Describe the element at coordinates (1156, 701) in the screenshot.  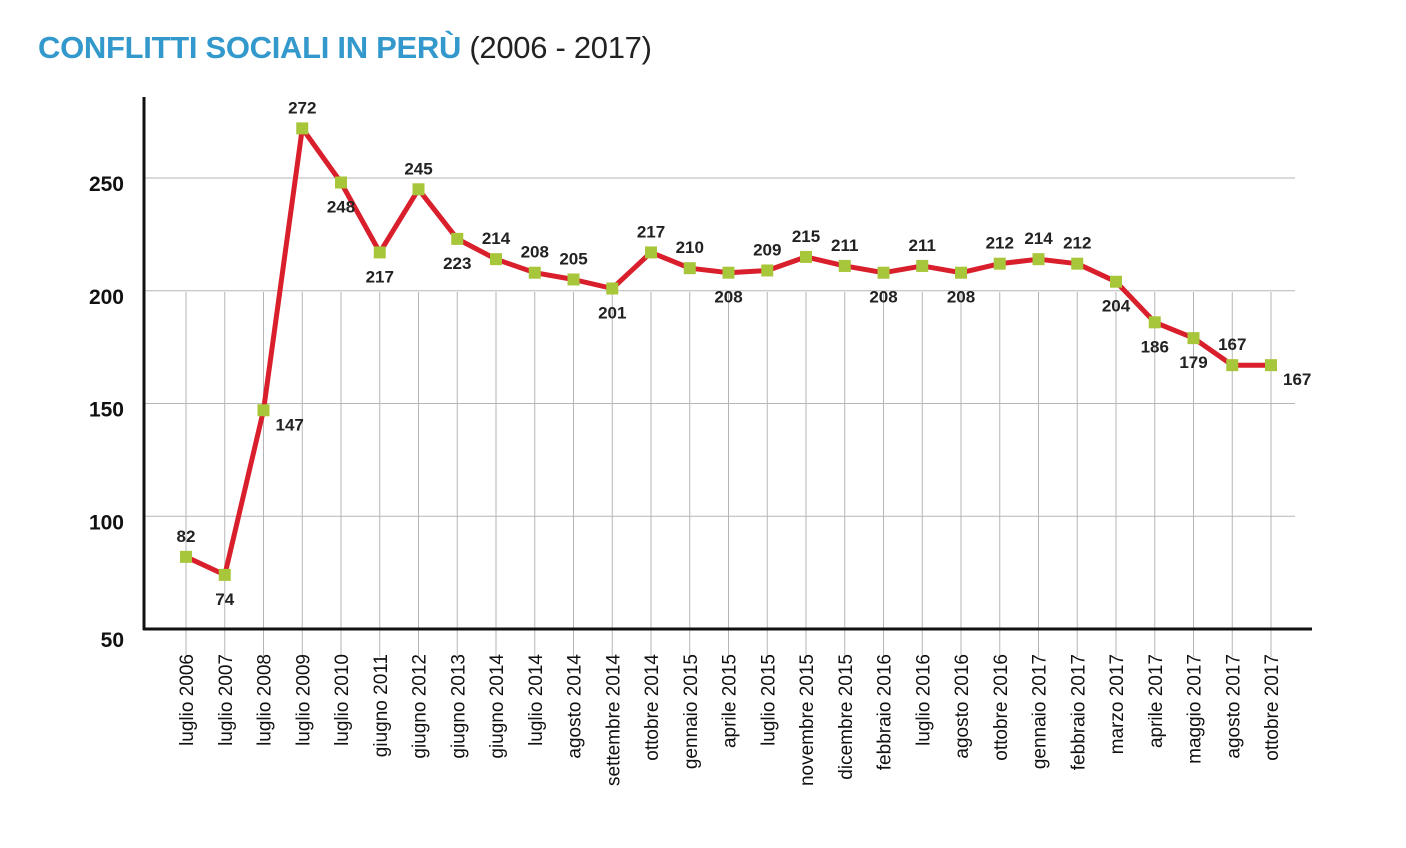
I see `x-tick-label: aprile 2017` at that location.